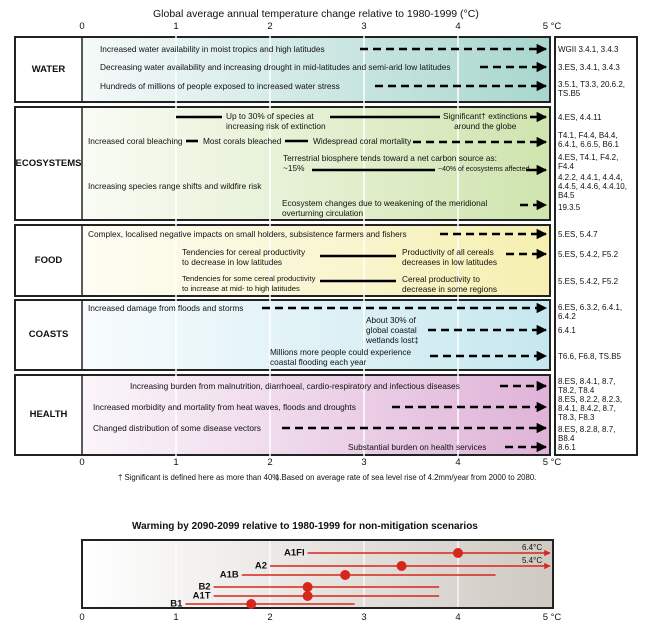 This screenshot has height=632, width=665. Describe the element at coordinates (567, 447) in the screenshot. I see `reference: 8.6.1` at that location.